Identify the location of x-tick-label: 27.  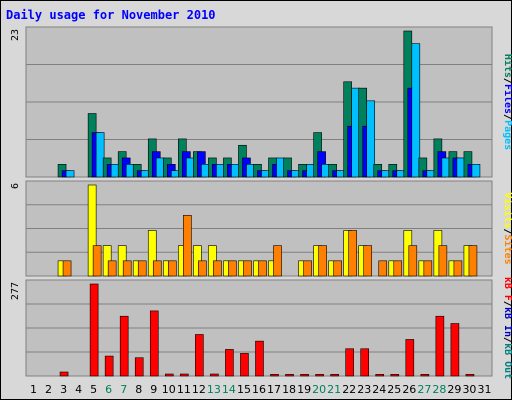
(424, 389).